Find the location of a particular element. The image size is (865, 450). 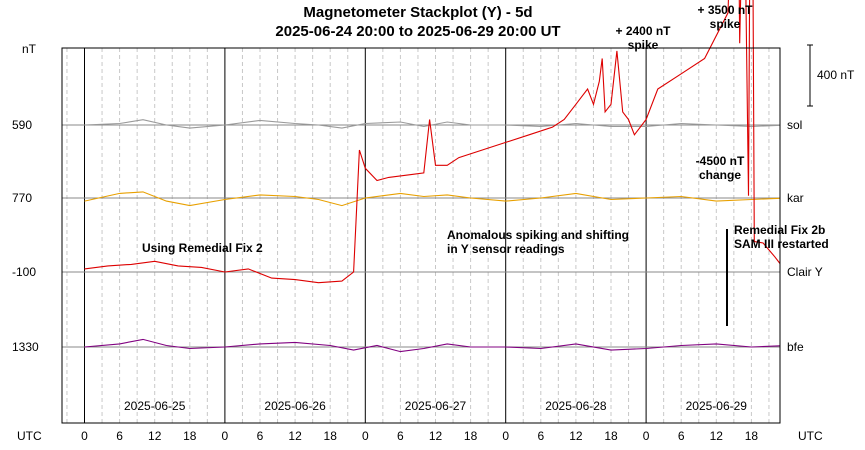

x-axis-label-right: UTC is located at coordinates (810, 436).